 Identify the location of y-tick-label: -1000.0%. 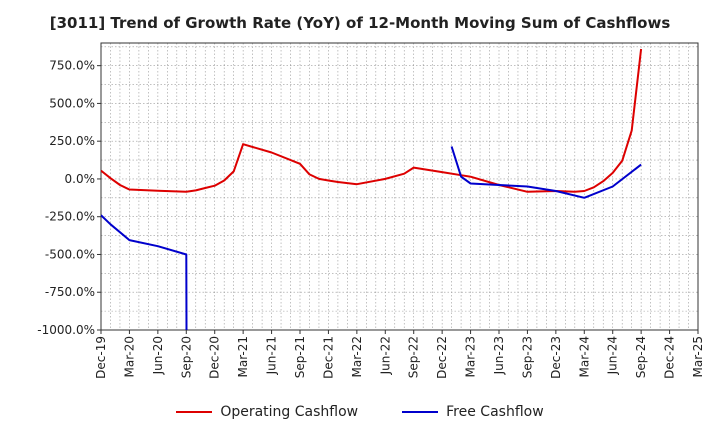
(66, 330).